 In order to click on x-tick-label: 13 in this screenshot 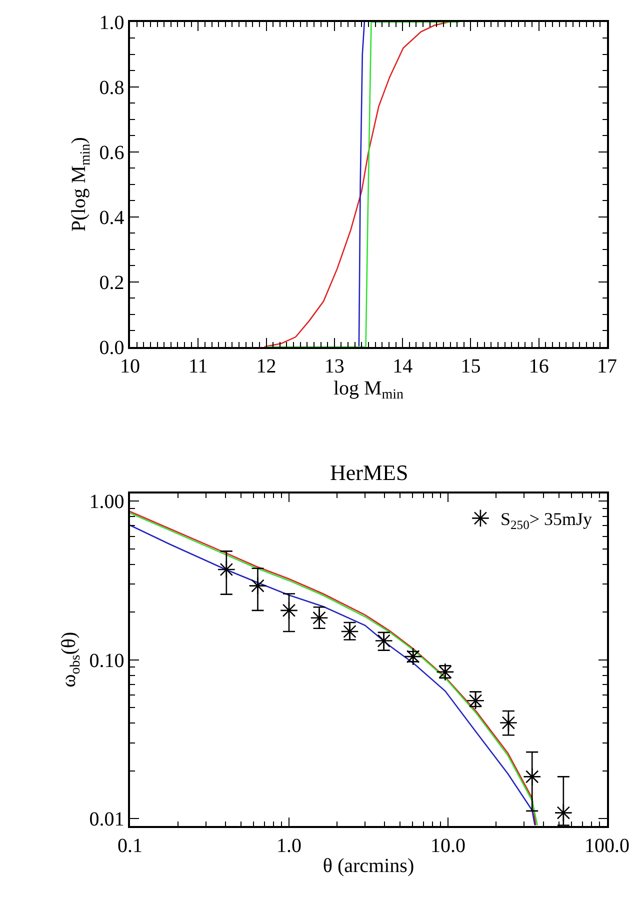, I will do `click(334, 367)`.